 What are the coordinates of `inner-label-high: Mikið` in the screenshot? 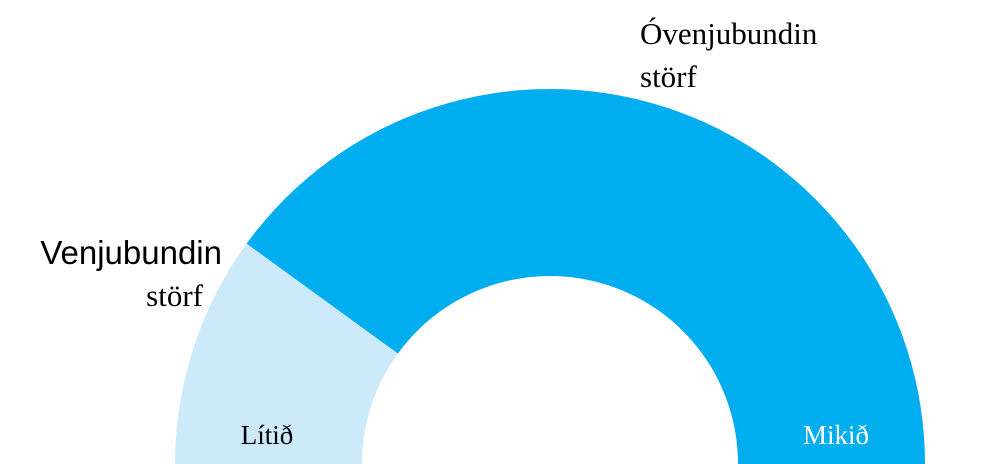 It's located at (836, 435).